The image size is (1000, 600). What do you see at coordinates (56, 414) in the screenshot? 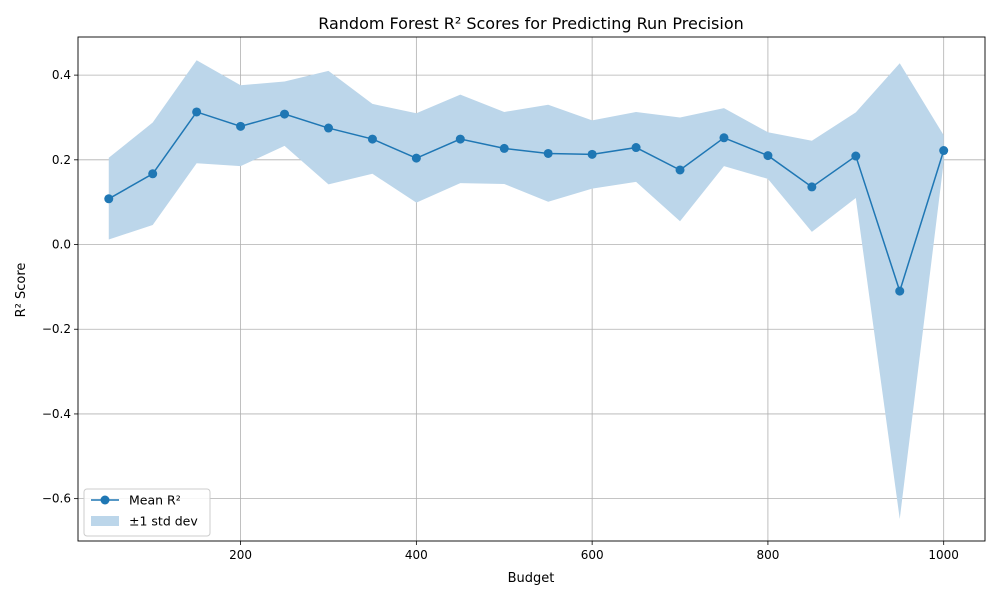
I see `y-tick-label: −0.4` at bounding box center [56, 414].